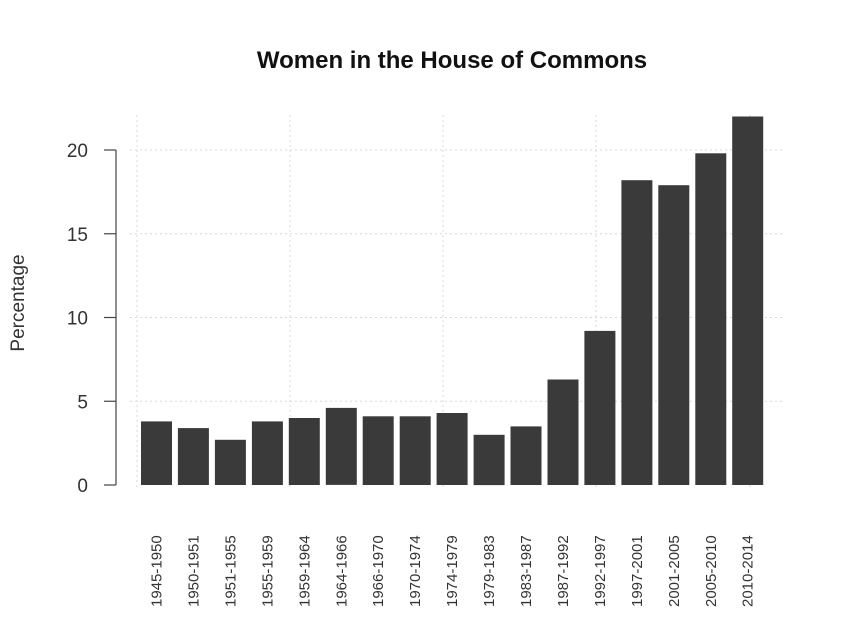 The image size is (847, 634). What do you see at coordinates (563, 571) in the screenshot?
I see `x-tick-label: 1987-1992` at bounding box center [563, 571].